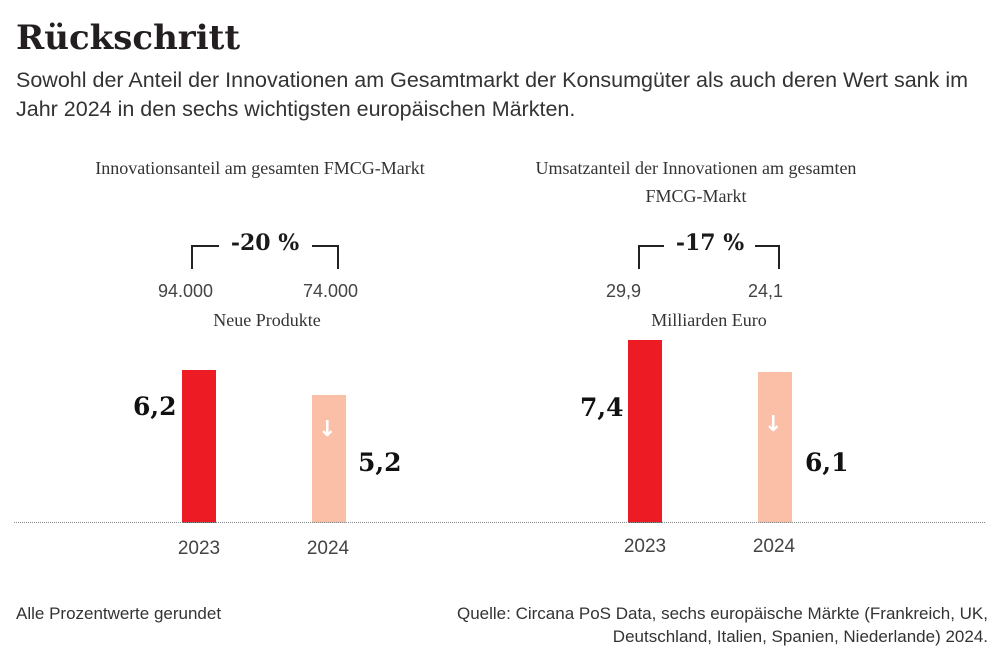 This screenshot has height=665, width=1000. What do you see at coordinates (265, 243) in the screenshot?
I see `chart-1-change: -20 %` at bounding box center [265, 243].